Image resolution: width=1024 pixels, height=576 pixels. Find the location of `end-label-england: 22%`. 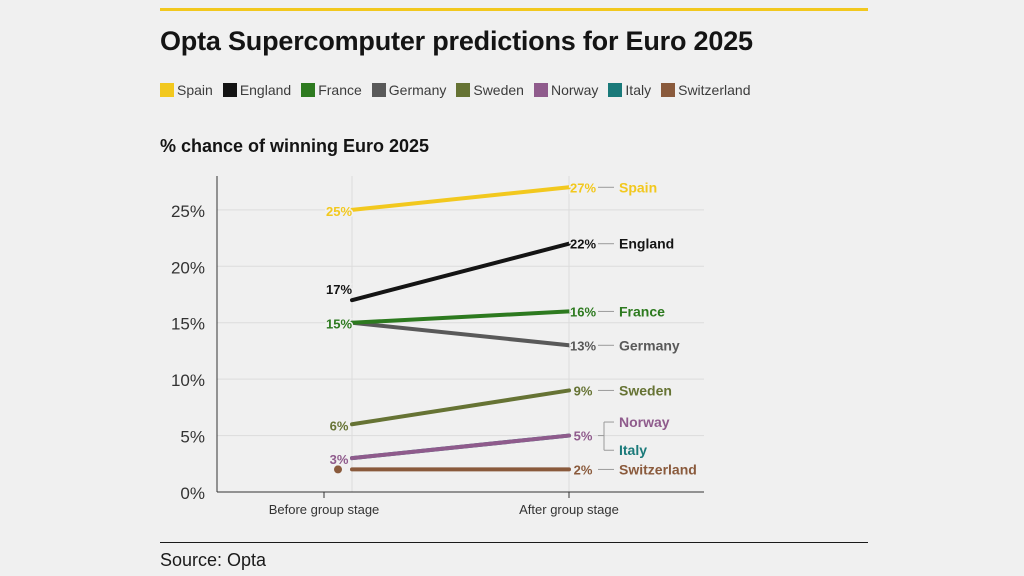

end-label-england: 22% is located at coordinates (583, 244).